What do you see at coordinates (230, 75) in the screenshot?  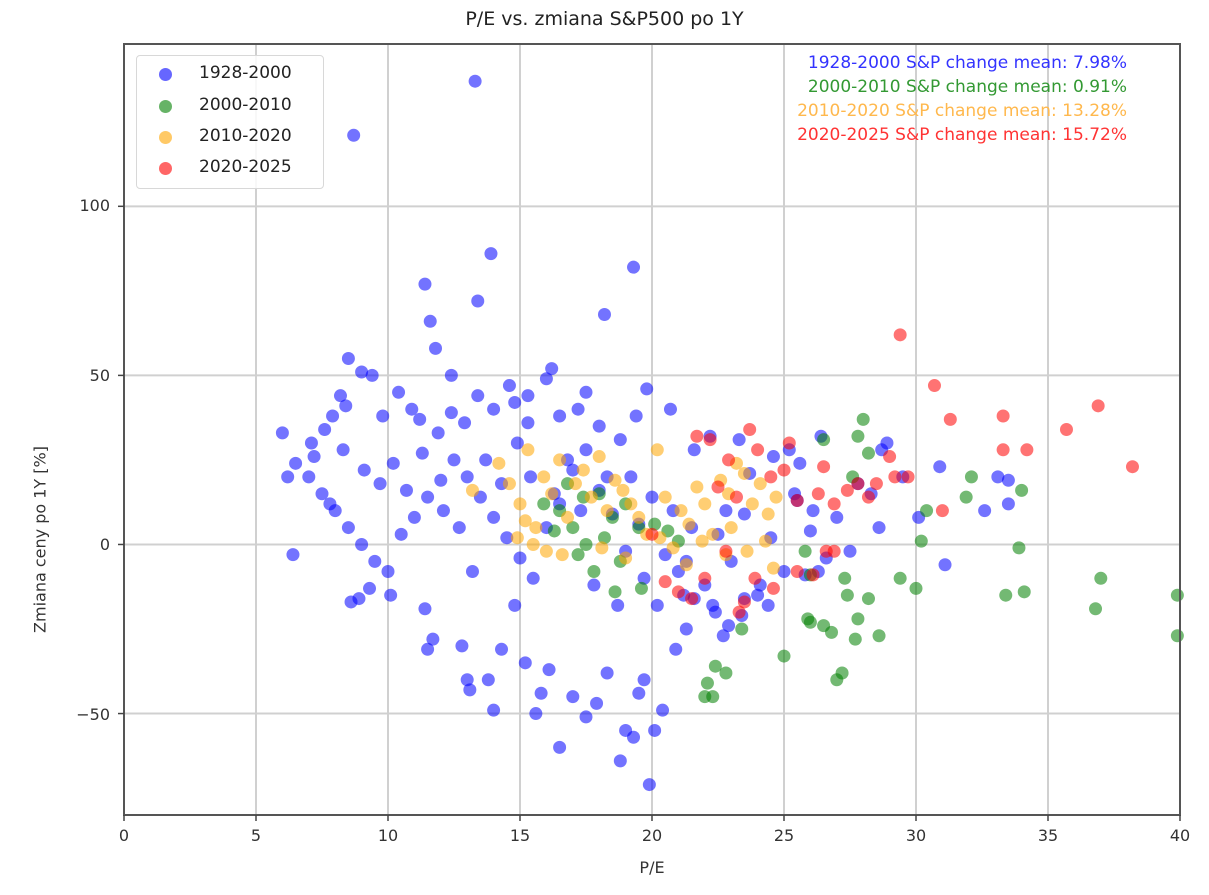 I see `legend-item-1928-2000: 1928-2000` at bounding box center [230, 75].